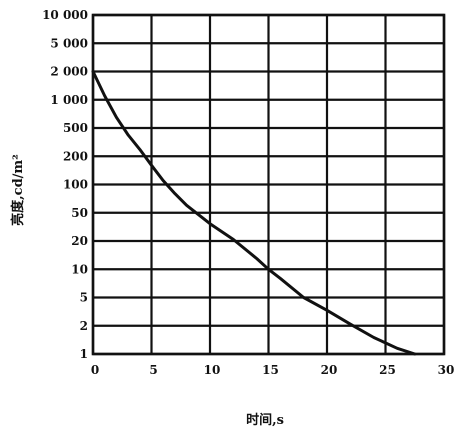 The image size is (467, 441). Describe the element at coordinates (153, 370) in the screenshot. I see `x-tick-label: 5` at that location.